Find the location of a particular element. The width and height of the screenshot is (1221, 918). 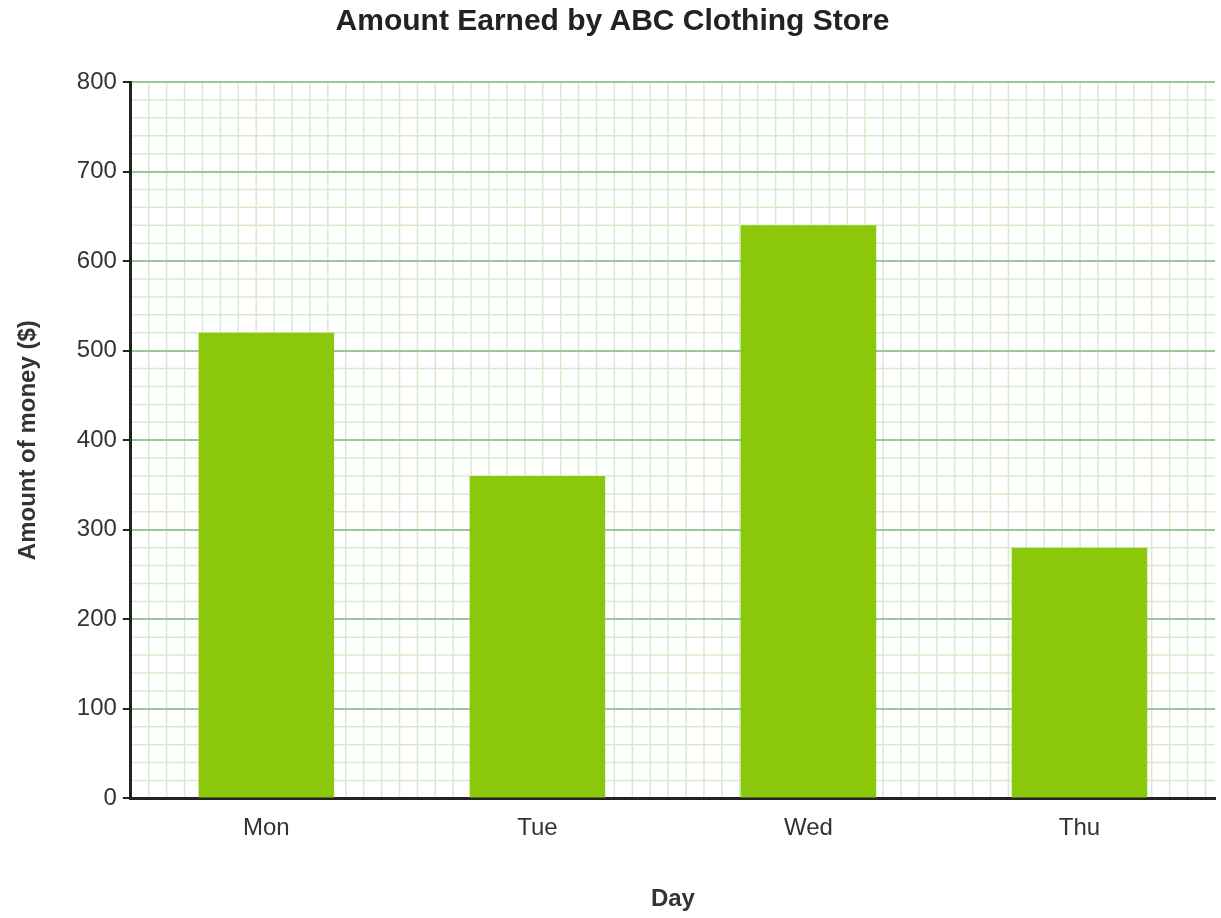

y-tick-label: 800 is located at coordinates (96, 80).